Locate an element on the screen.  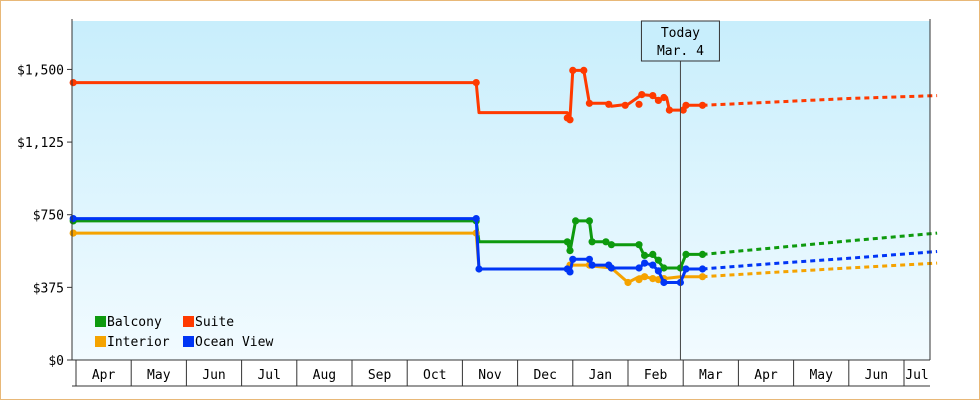
x-tick-label: Oct is located at coordinates (434, 375).